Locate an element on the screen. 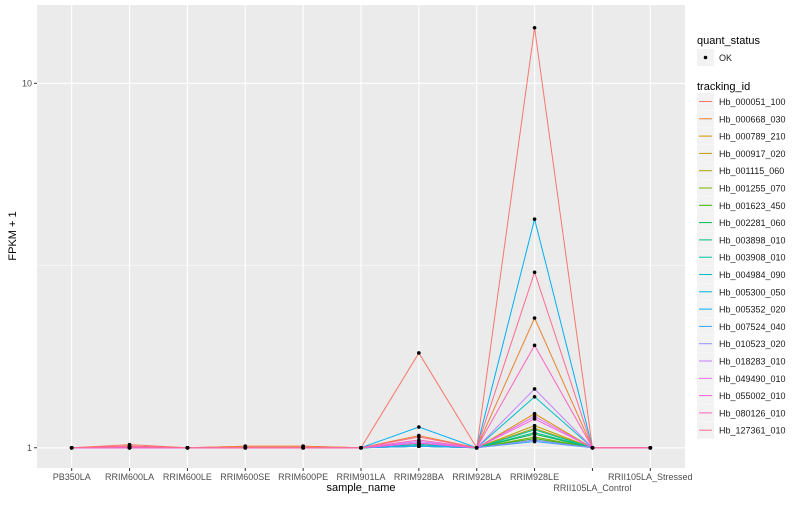 The width and height of the screenshot is (800, 505). x-axis-title: sample_name is located at coordinates (360, 488).